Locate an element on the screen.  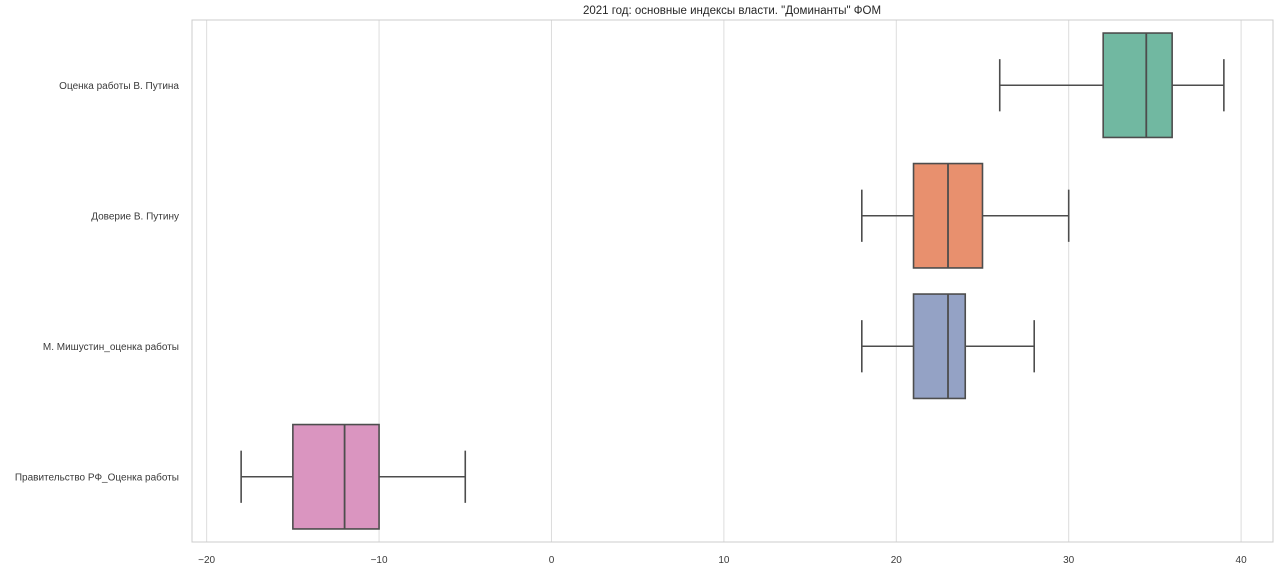
y-category-label: Доверие В. Путину is located at coordinates (135, 216).